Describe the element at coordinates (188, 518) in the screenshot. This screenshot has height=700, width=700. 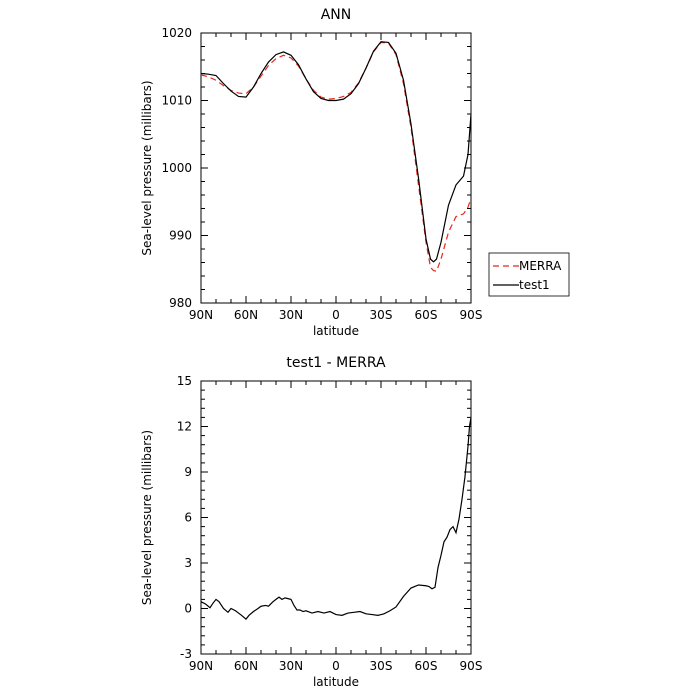
I see `y-tick-label: 6` at that location.